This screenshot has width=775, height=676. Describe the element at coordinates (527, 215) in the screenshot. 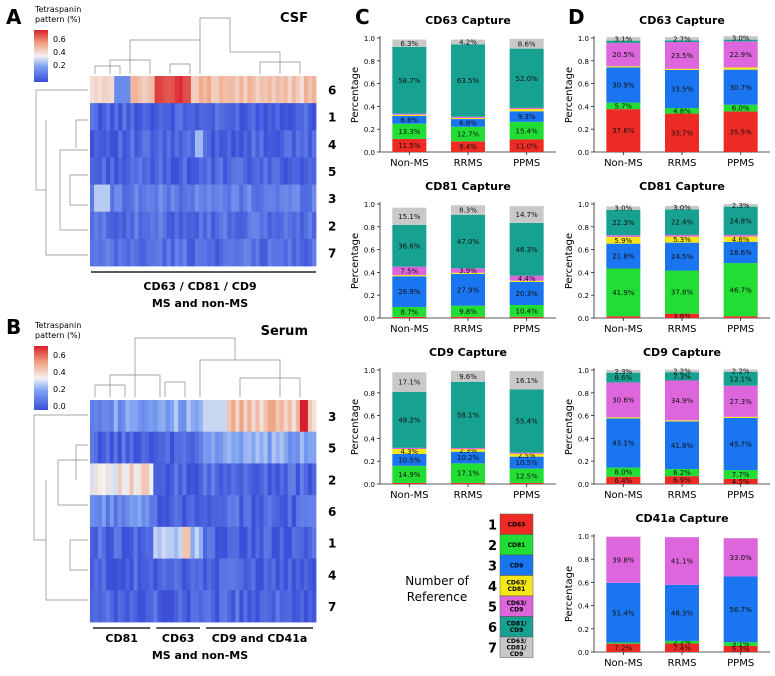

I see `data-label: 14.7%` at that location.